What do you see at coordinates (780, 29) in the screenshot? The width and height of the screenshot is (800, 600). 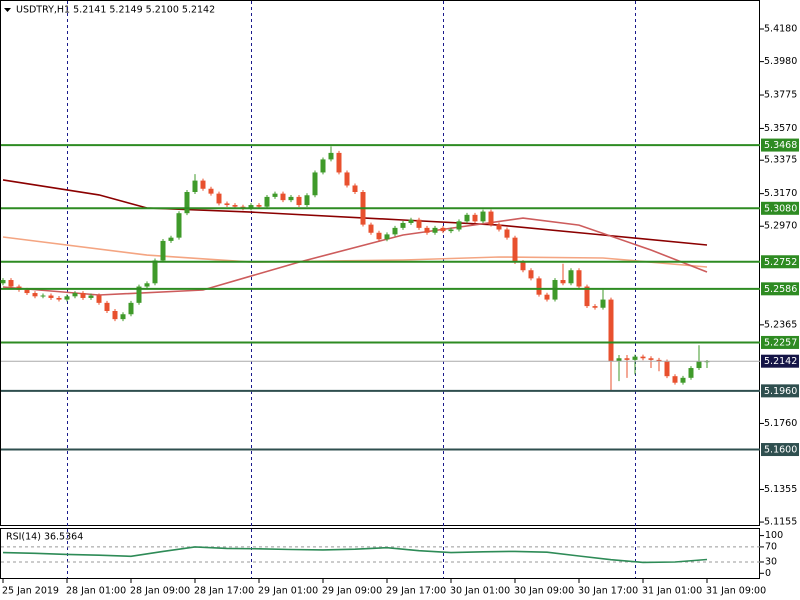 I see `y-tick-label: 5.4180` at bounding box center [780, 29].